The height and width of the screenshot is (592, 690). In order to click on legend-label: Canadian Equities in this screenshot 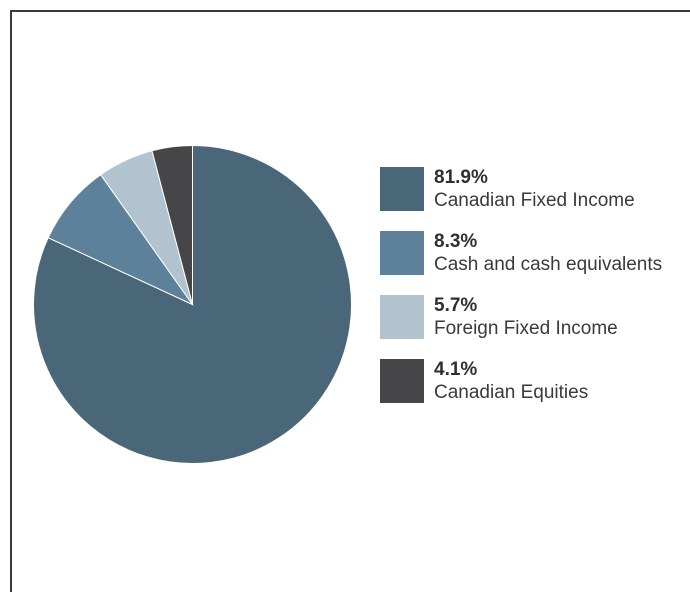, I will do `click(511, 392)`.